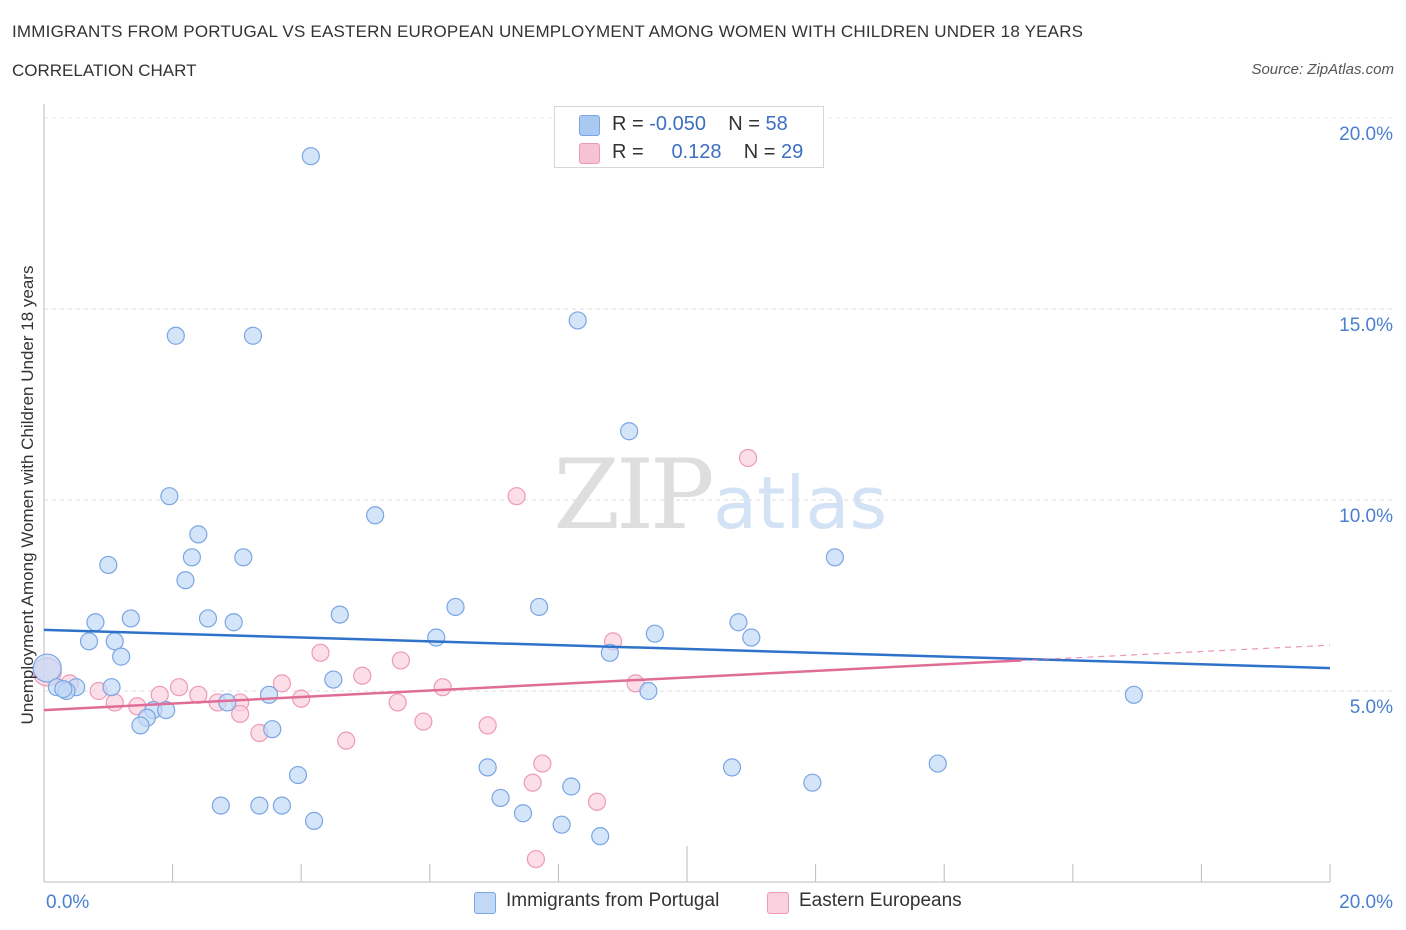  I want to click on legend-n-label: N =, so click(759, 152).